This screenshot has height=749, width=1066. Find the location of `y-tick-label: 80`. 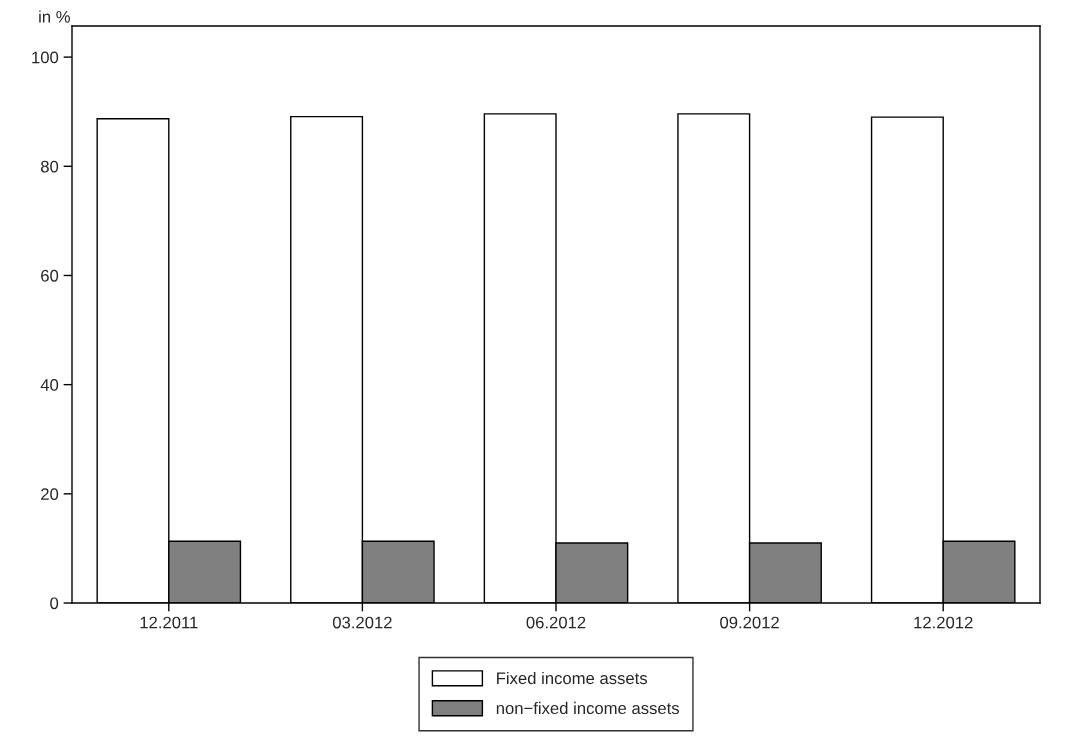

y-tick-label: 80 is located at coordinates (49, 166).